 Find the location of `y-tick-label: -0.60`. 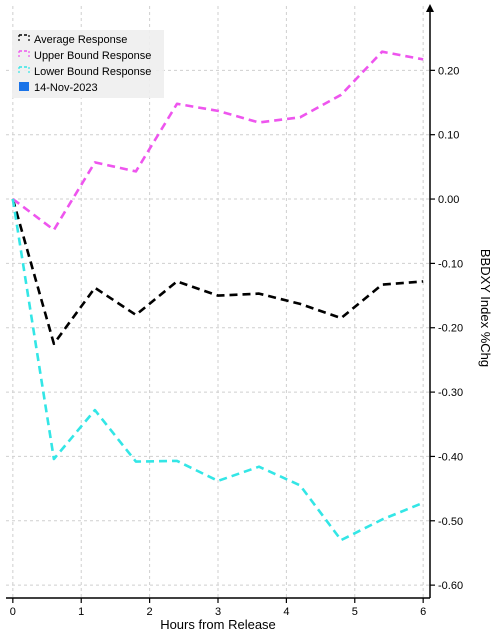

y-tick-label: -0.60 is located at coordinates (450, 586).